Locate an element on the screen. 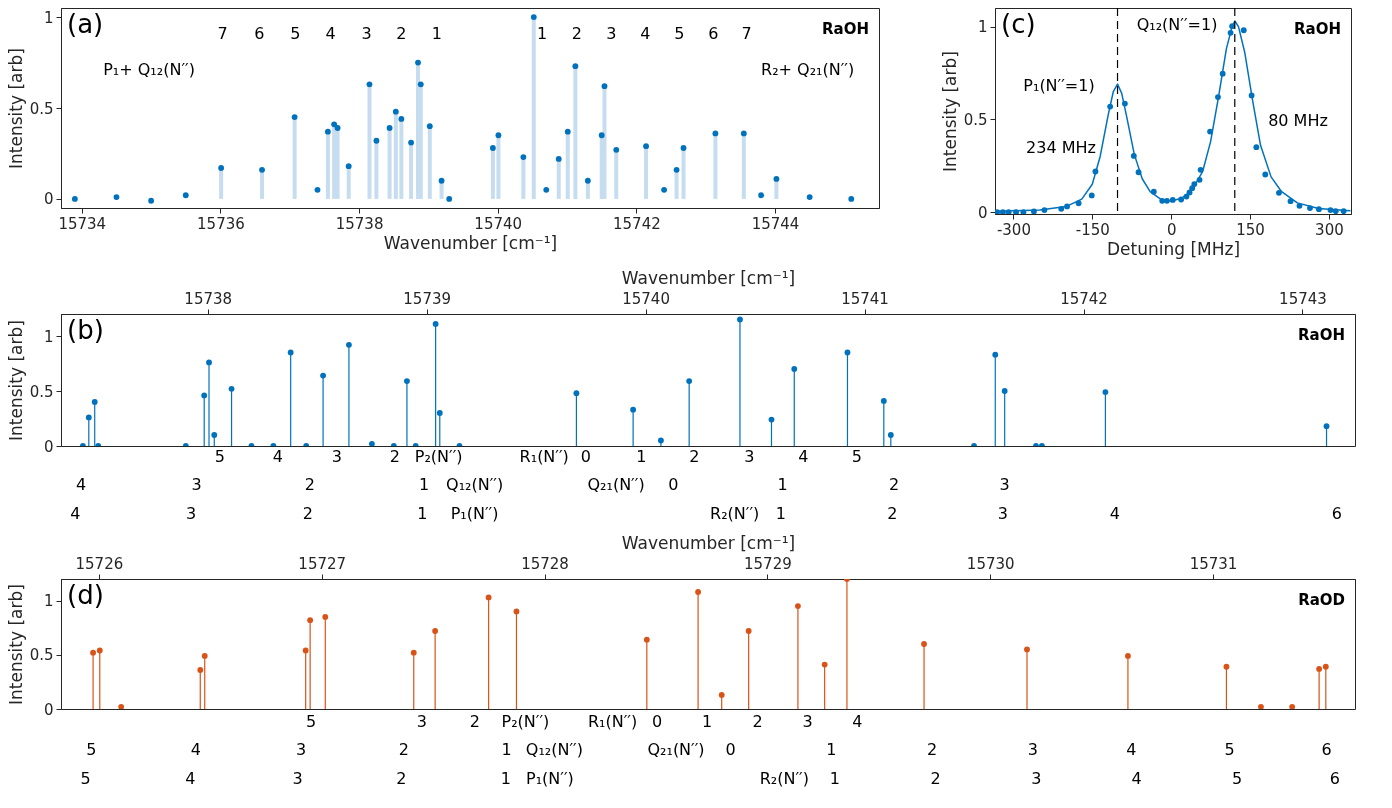  x-tick-label: 15731 is located at coordinates (1213, 563).